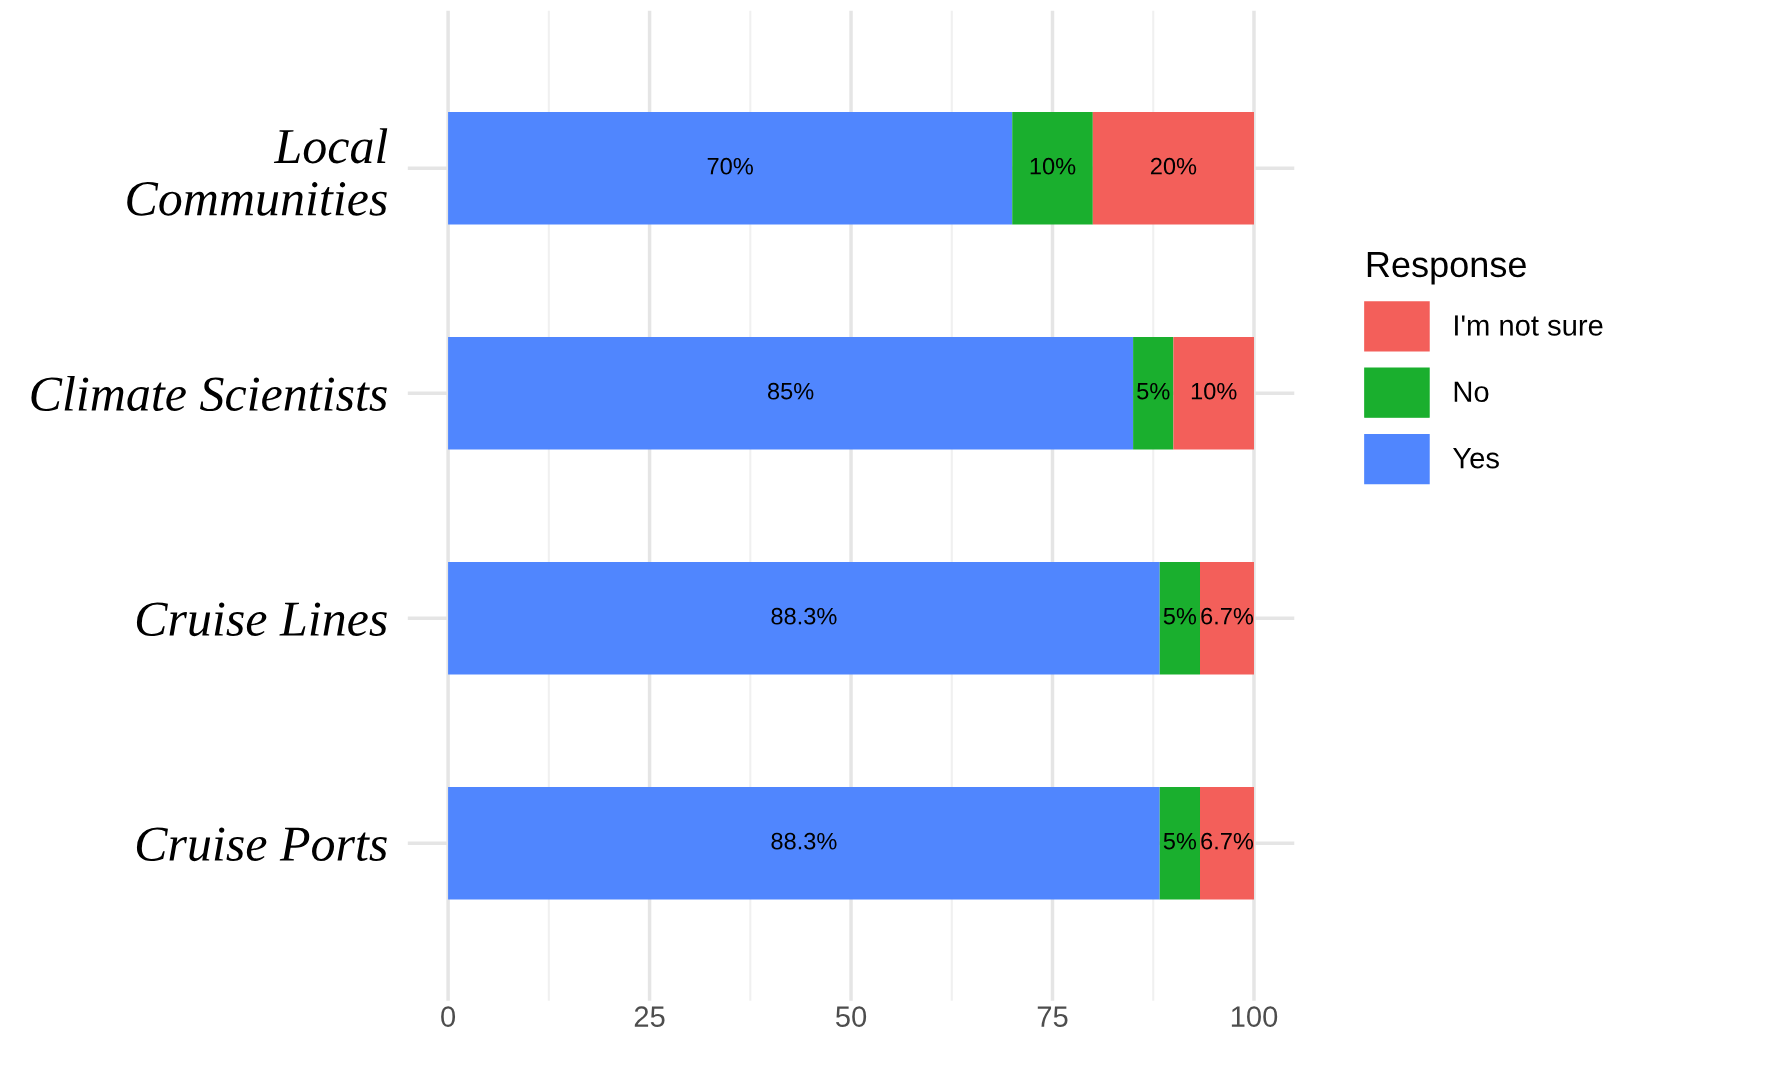 The image size is (1773, 1076). Describe the element at coordinates (649, 1016) in the screenshot. I see `x-tick-label: 25` at that location.